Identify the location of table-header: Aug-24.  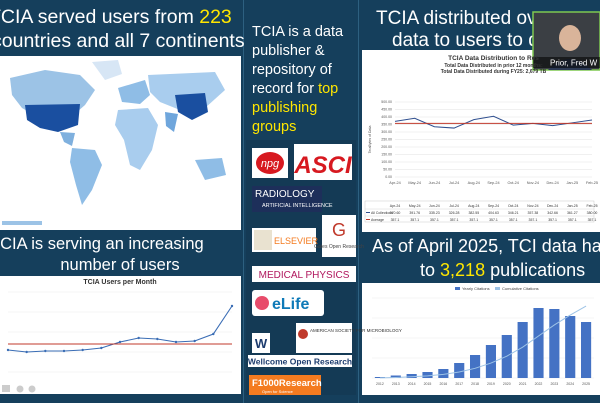
(473, 206).